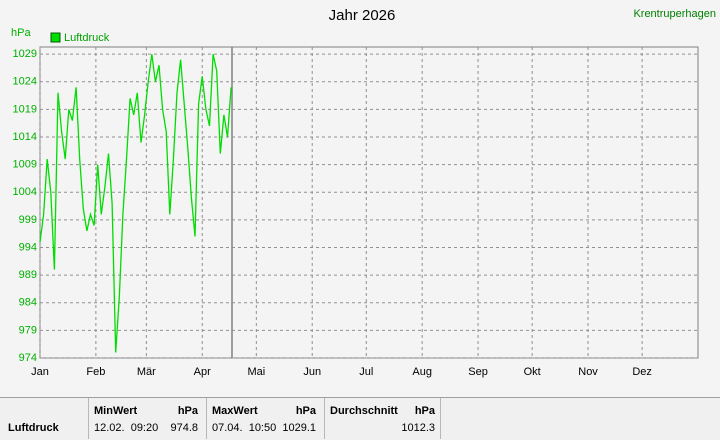 The height and width of the screenshot is (440, 720). I want to click on avg-cell: Durchschnitt hPa 1012.3, so click(382, 418).